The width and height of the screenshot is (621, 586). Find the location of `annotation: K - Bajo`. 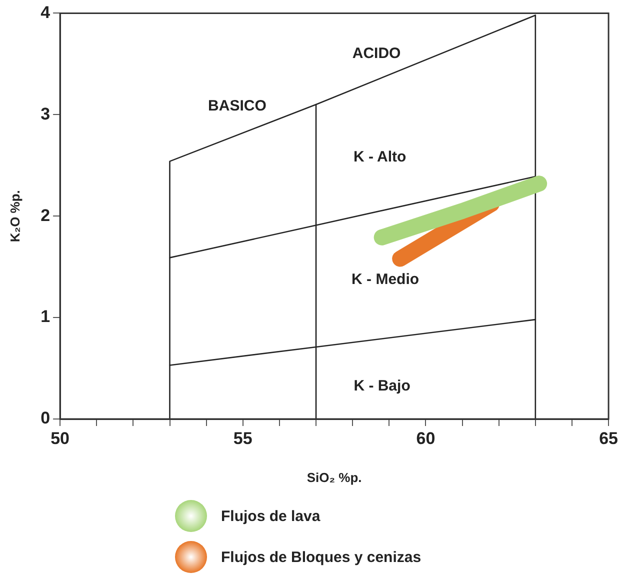

annotation: K - Bajo is located at coordinates (382, 386).